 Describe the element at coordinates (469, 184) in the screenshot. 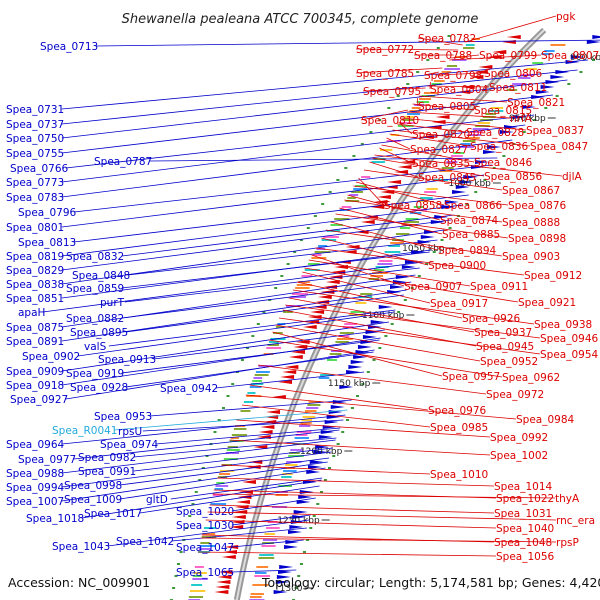

I see `tick-label: 1000 kbp` at that location.